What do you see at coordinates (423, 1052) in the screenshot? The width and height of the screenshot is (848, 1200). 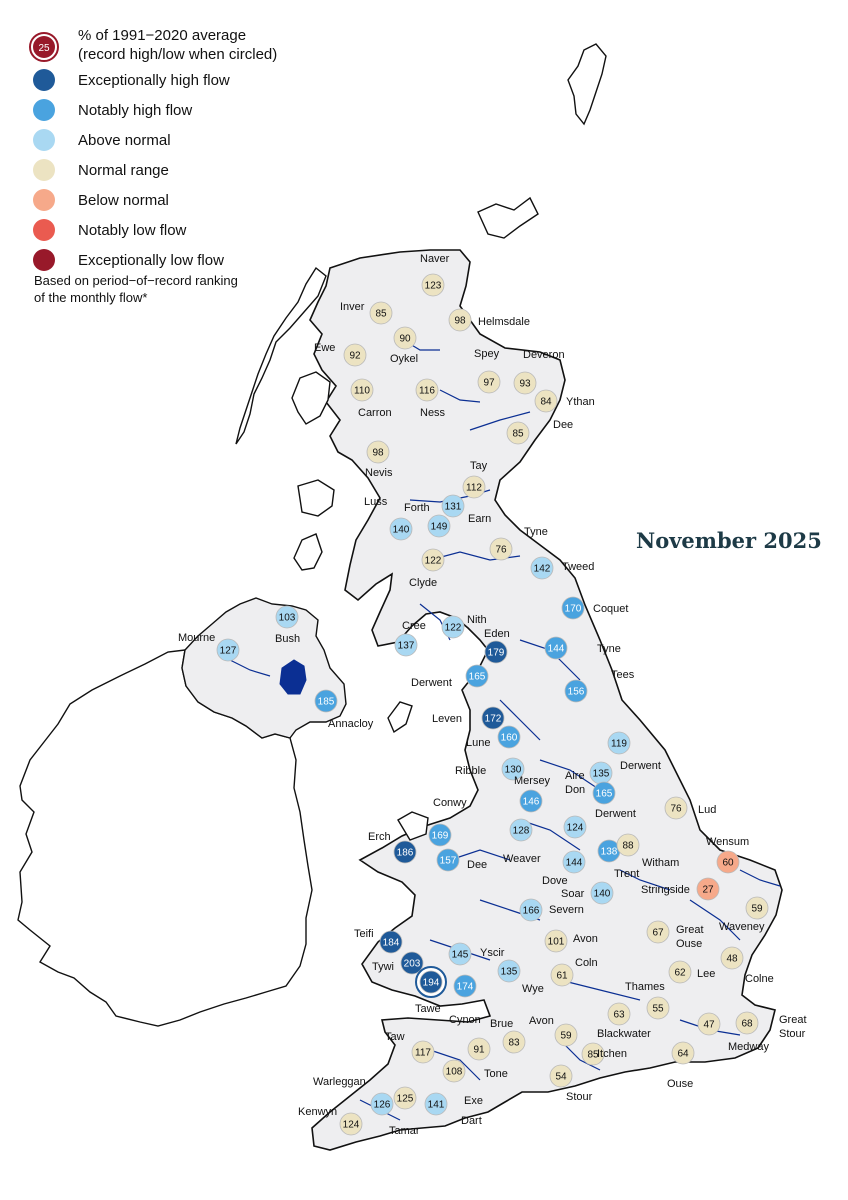 I see `station-marker: 117` at bounding box center [423, 1052].